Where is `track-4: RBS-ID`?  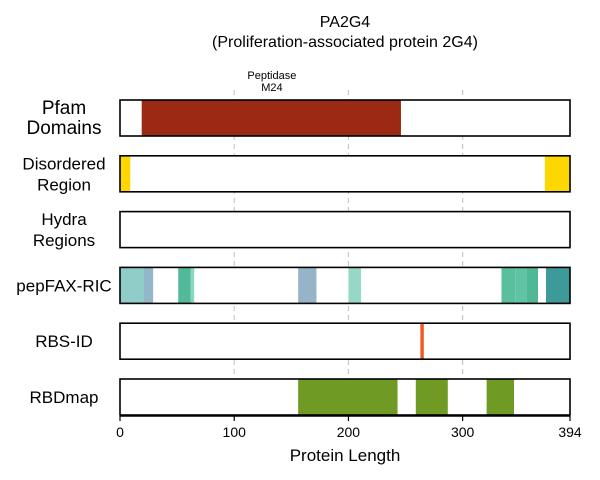
track-4: RBS-ID is located at coordinates (303, 341).